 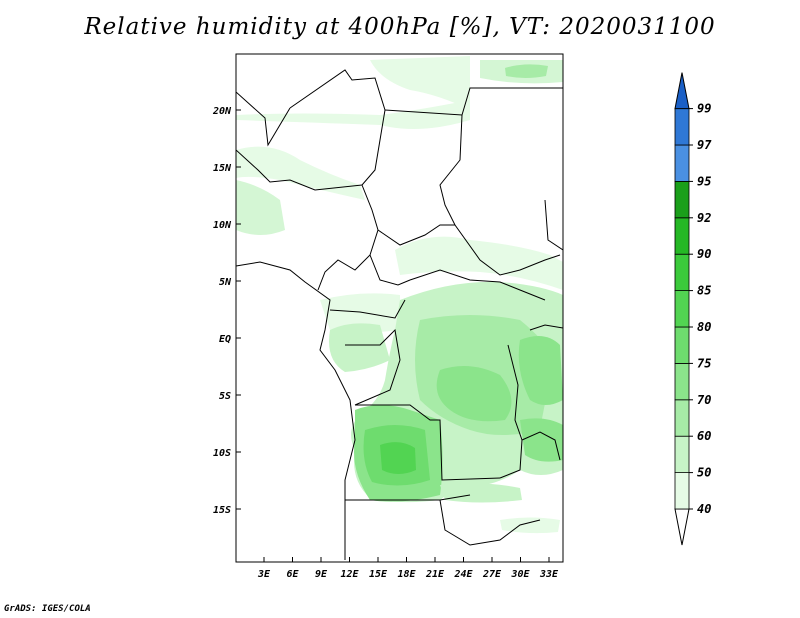 I want to click on lat-tick-label: 20N, so click(x=222, y=111).